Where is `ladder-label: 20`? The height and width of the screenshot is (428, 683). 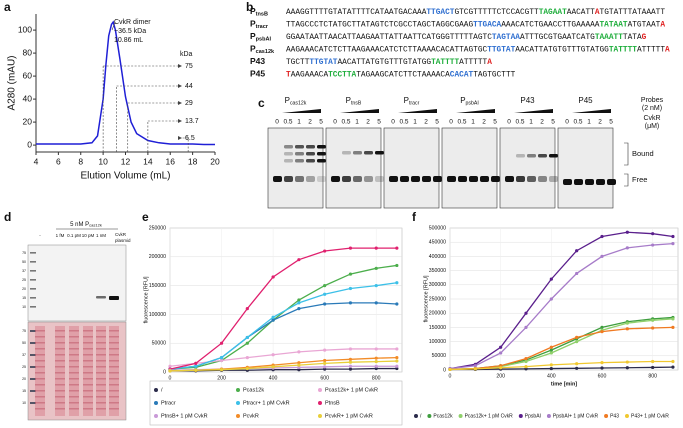
ladder-label: 20 is located at coordinates (24, 379).